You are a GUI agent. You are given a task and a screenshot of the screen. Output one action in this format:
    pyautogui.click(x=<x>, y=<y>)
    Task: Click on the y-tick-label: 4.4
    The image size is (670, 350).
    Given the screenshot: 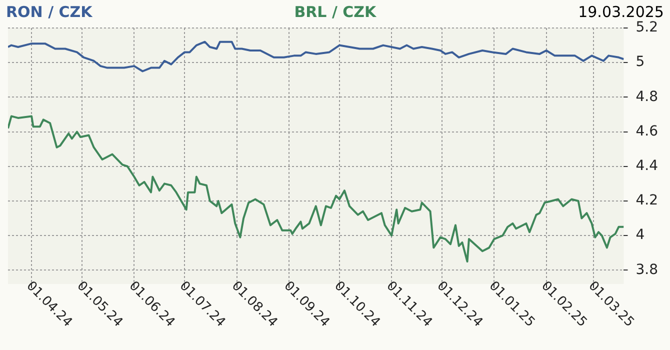 What is the action you would take?
    pyautogui.click(x=647, y=166)
    